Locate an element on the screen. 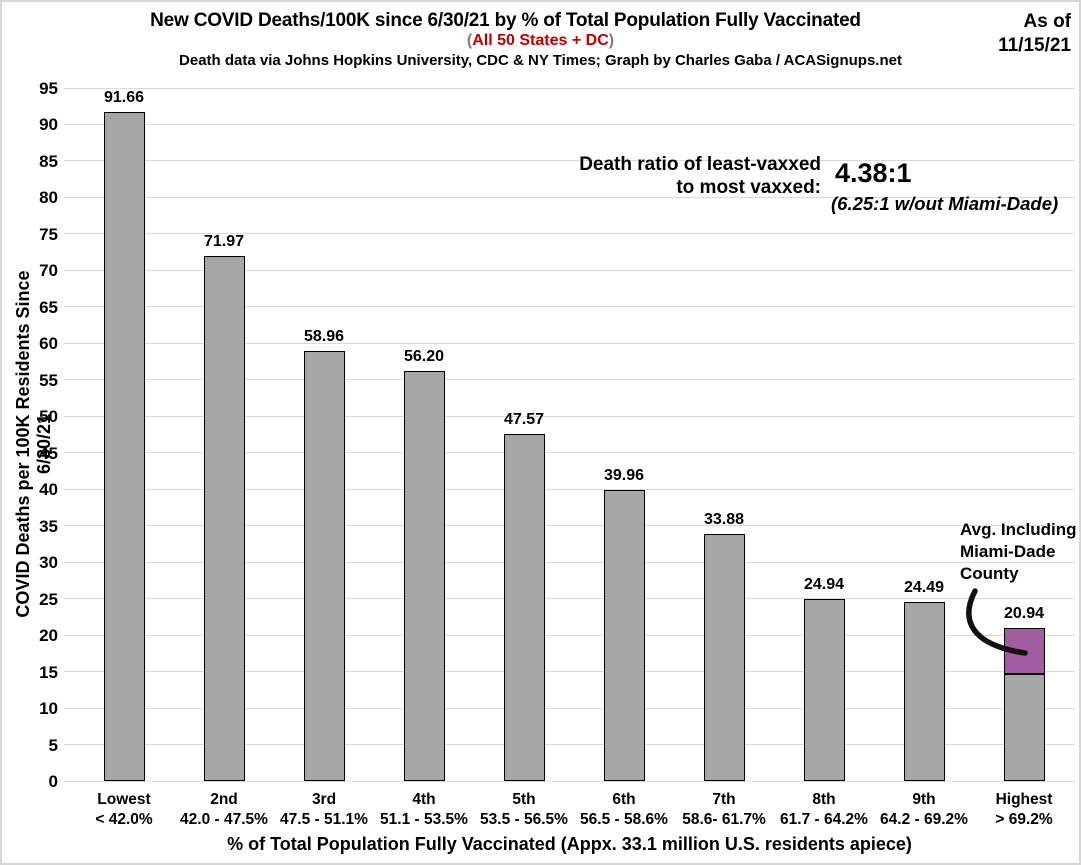  y-tick-label-55: 55 is located at coordinates (48, 380).